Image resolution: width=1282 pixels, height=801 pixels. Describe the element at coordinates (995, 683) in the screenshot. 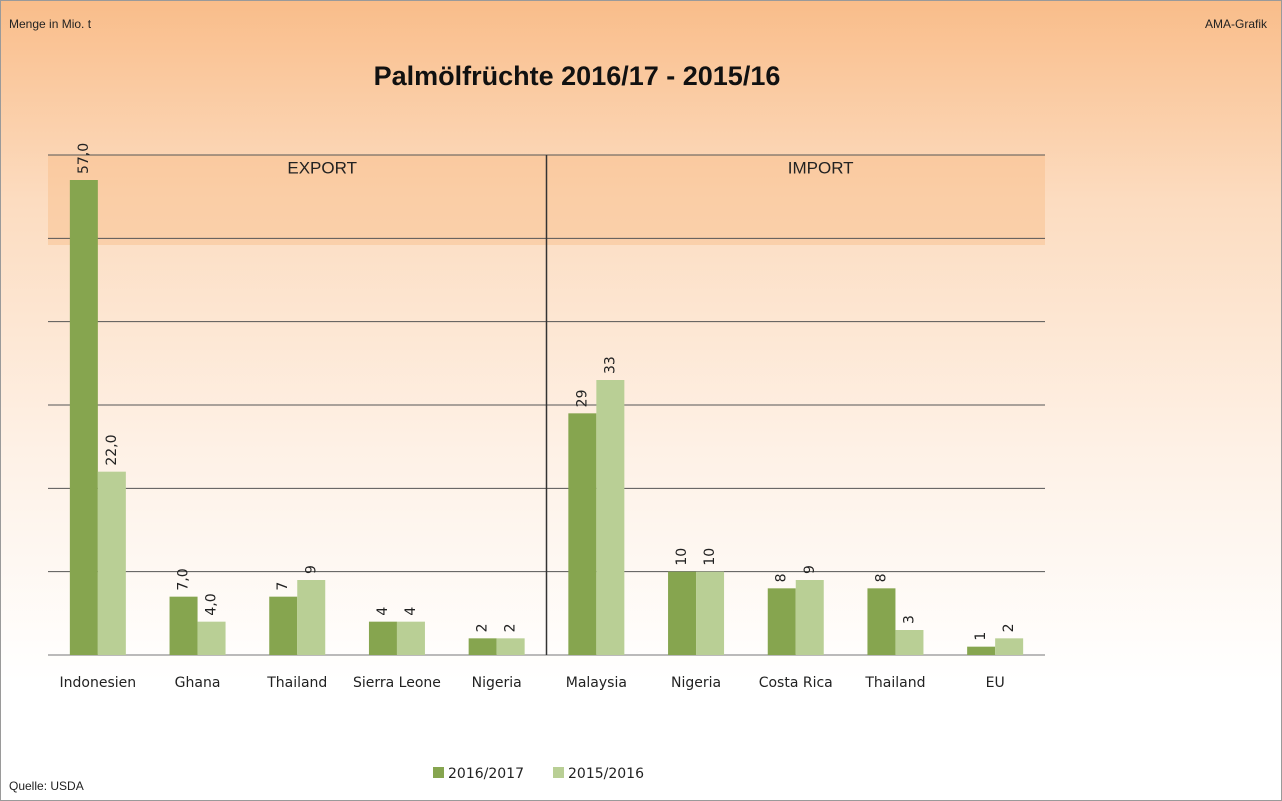

I see `x-tick-label: EU` at that location.